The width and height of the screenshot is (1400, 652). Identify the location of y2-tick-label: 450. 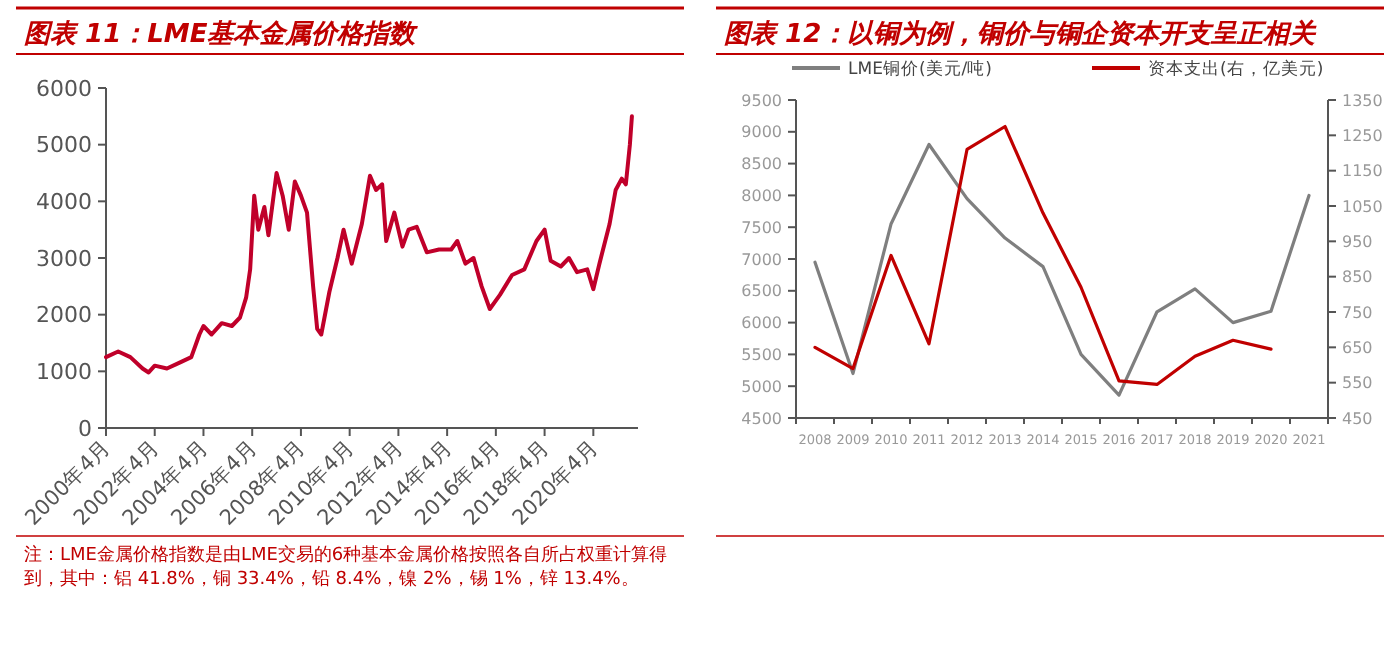
(1357, 418).